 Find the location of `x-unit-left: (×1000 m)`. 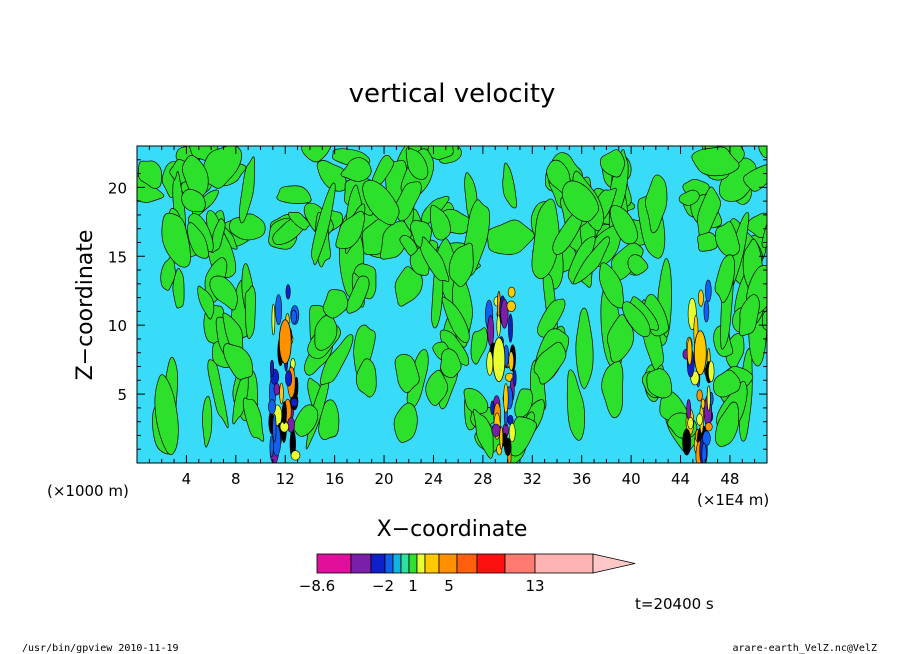

x-unit-left: (×1000 m) is located at coordinates (88, 491).